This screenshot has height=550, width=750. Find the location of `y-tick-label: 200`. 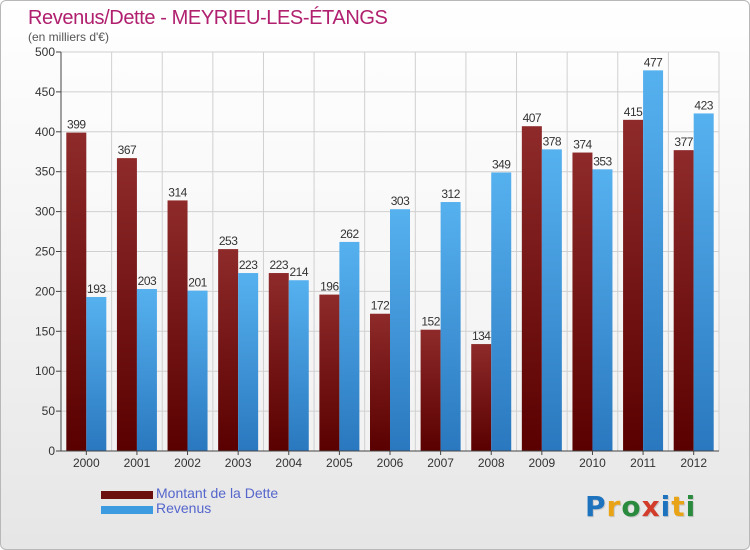

y-tick-label: 200 is located at coordinates (45, 291).